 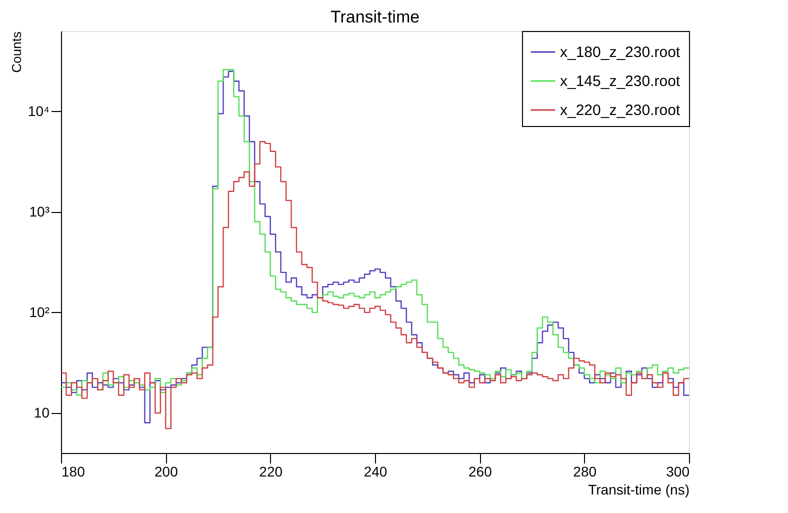 I want to click on x-axis-title: Transit-time (ns), so click(x=639, y=490).